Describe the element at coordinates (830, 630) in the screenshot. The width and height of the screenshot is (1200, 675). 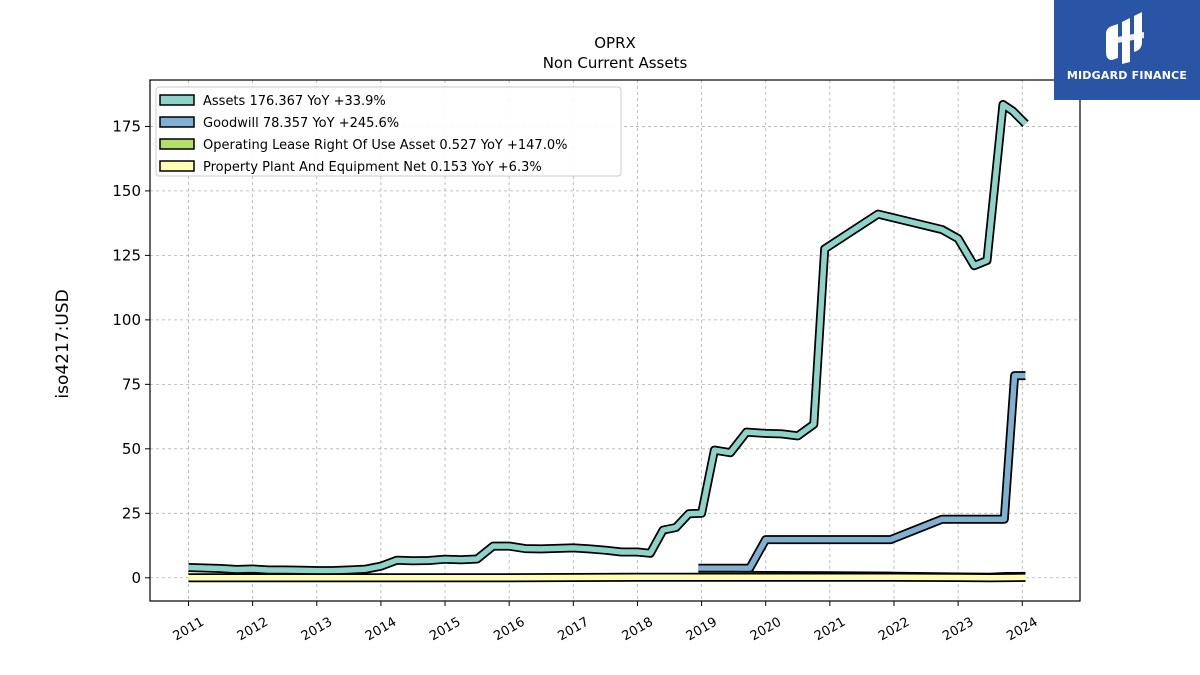
I see `x-tick-label: 2021` at that location.